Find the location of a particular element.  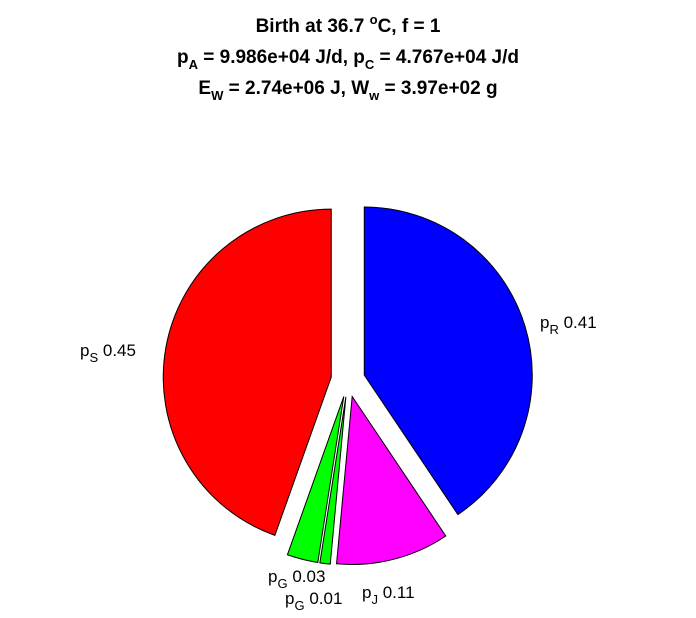

chart-title-line: pA = 9.986e+04 J/d, pC = 4.767e+04 J/d is located at coordinates (348, 59).